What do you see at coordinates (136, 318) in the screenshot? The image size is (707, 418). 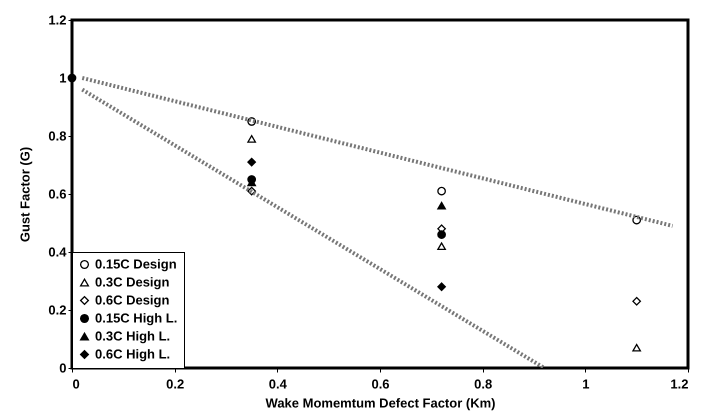 I see `legend-label: 0.15C High L.` at bounding box center [136, 318].